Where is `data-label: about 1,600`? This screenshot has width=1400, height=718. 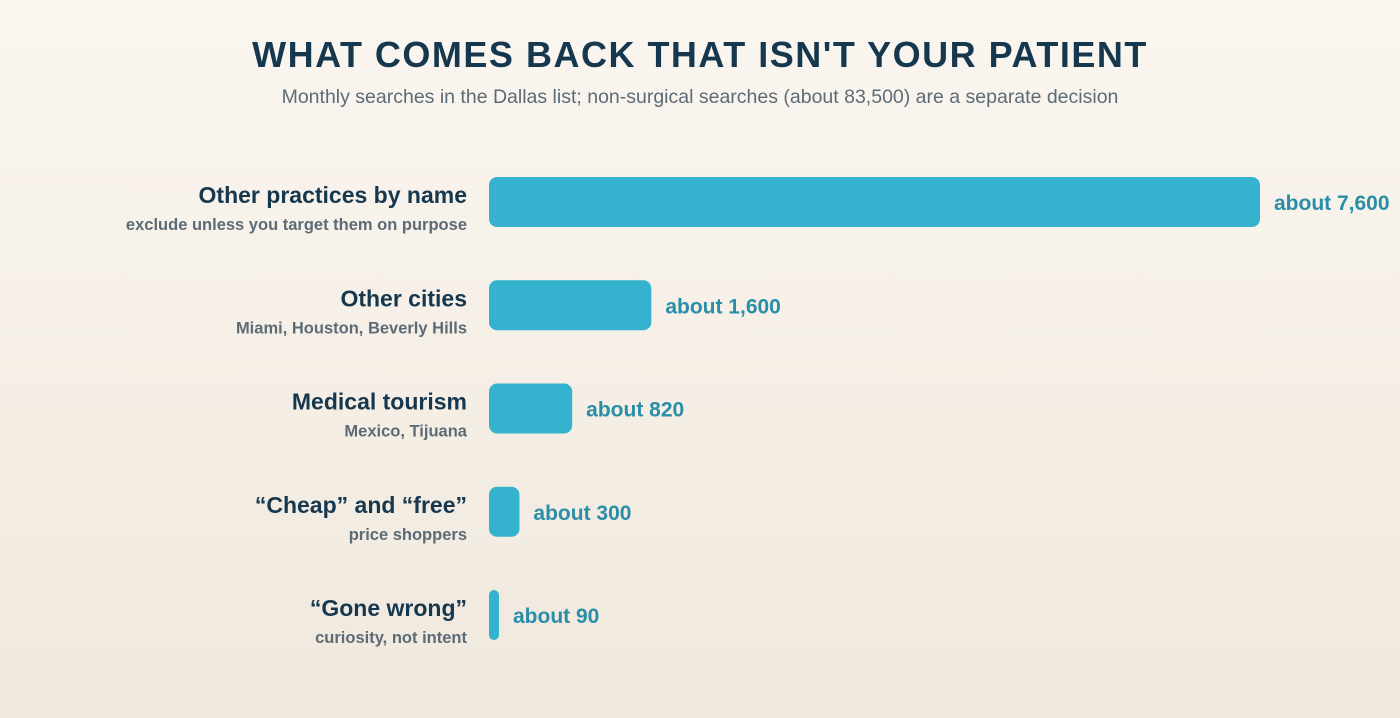 data-label: about 1,600 is located at coordinates (723, 306).